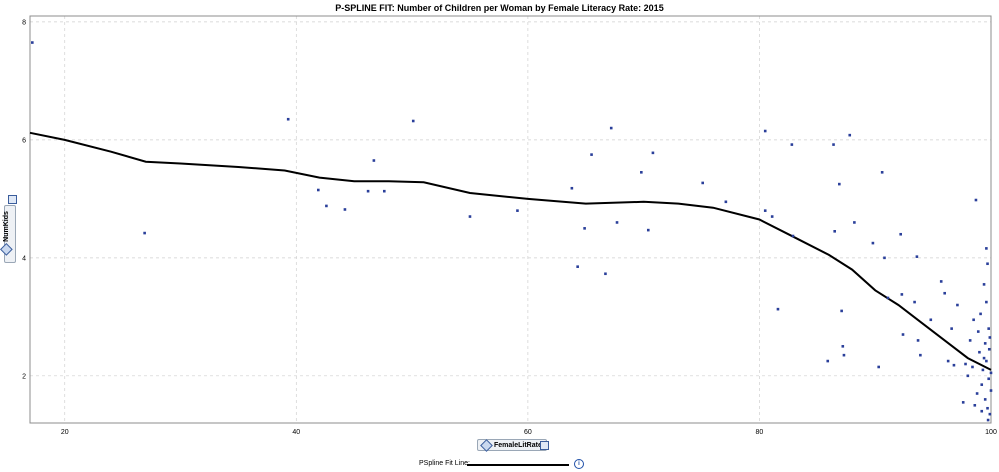 The height and width of the screenshot is (472, 999). What do you see at coordinates (991, 432) in the screenshot?
I see `x-tick-label: 100` at bounding box center [991, 432].